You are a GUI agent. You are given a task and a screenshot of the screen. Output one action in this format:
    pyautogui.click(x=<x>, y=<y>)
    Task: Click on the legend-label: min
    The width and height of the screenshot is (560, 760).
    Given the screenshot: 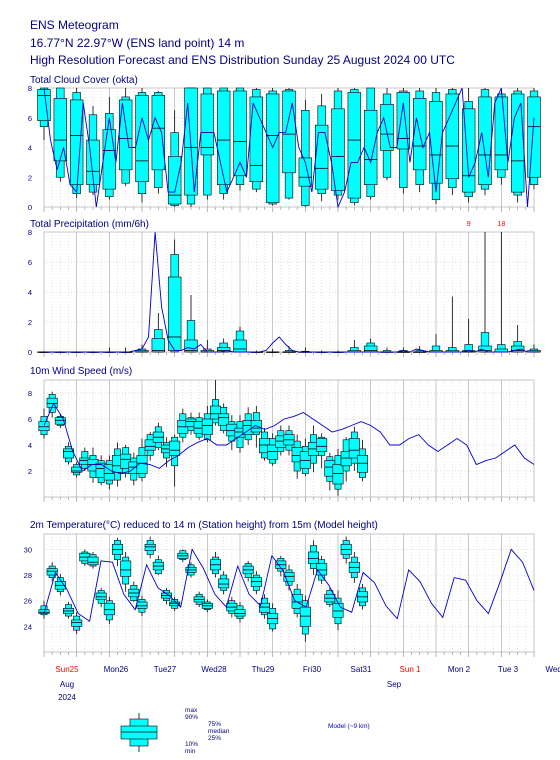 What is the action you would take?
    pyautogui.click(x=190, y=751)
    